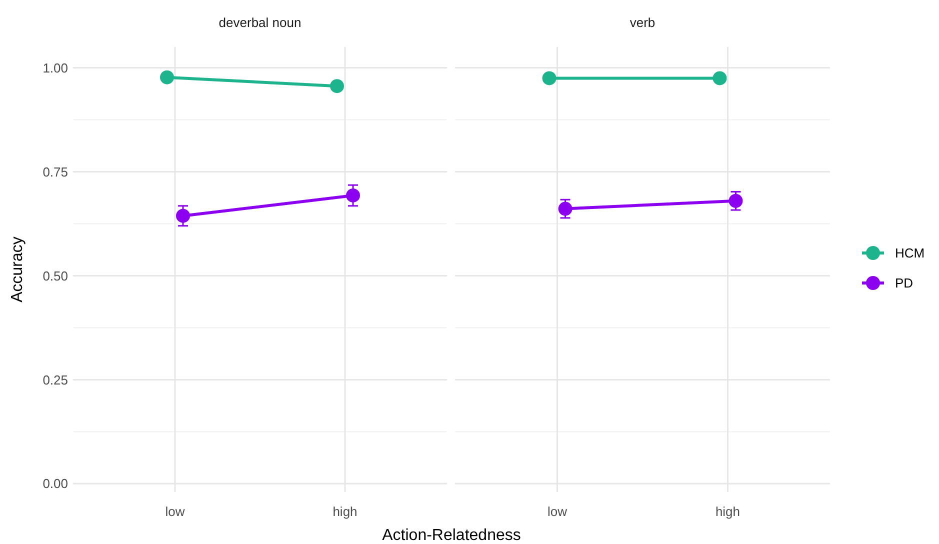 This screenshot has height=544, width=939. Describe the element at coordinates (55, 68) in the screenshot. I see `y-tick-label: 1.00` at that location.